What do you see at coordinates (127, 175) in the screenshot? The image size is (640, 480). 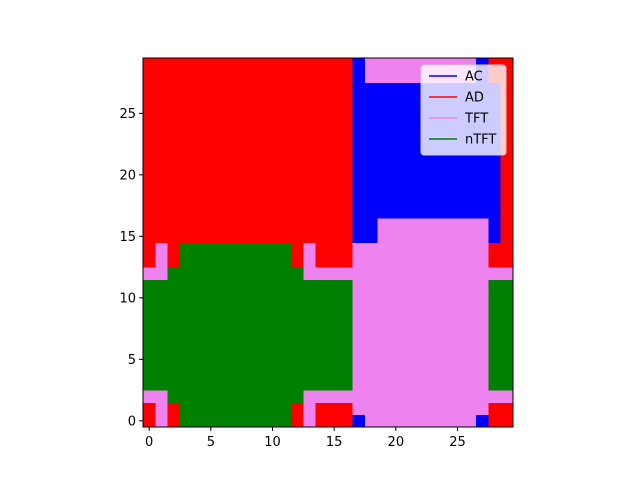 I see `y-tick-label: 20` at bounding box center [127, 175].